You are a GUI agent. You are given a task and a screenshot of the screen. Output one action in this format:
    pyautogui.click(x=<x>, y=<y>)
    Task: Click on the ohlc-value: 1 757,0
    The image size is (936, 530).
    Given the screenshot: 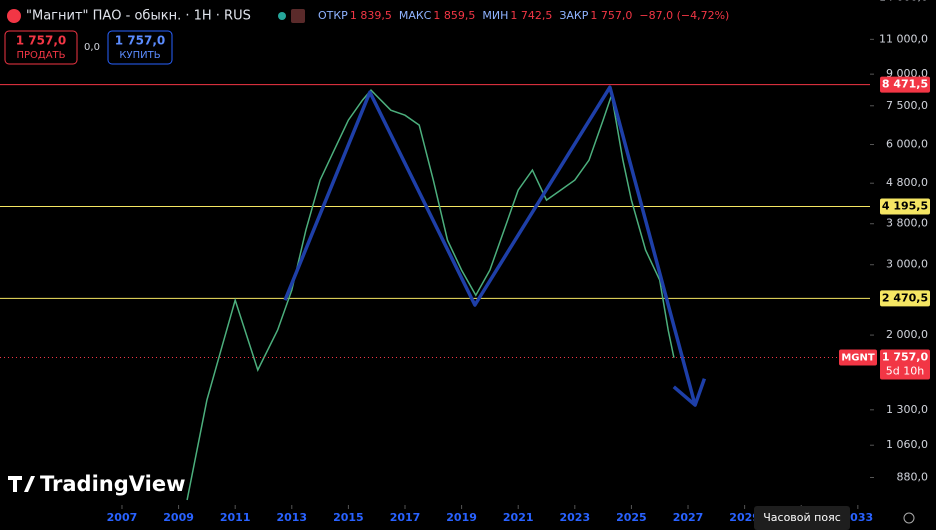 What is the action you would take?
    pyautogui.click(x=611, y=15)
    